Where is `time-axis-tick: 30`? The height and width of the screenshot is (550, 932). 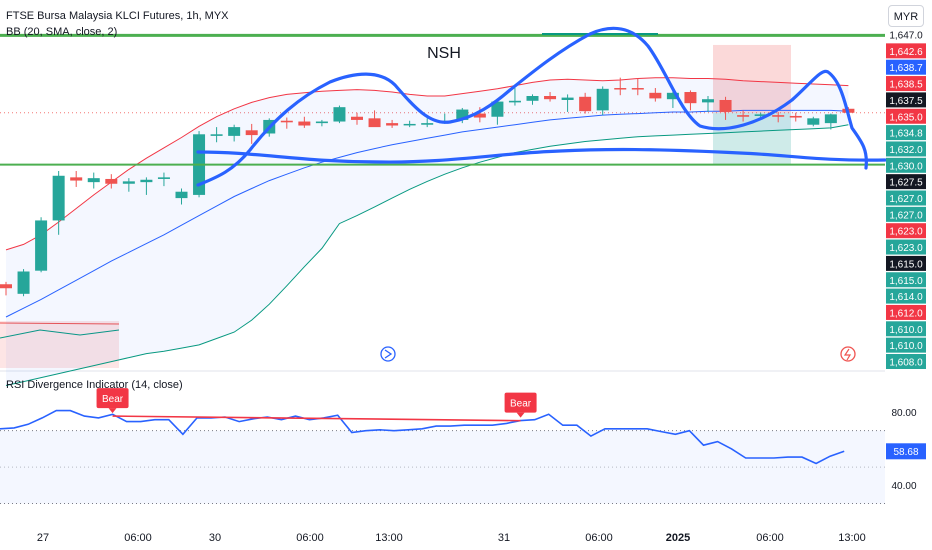
time-axis-tick: 30 is located at coordinates (215, 538).